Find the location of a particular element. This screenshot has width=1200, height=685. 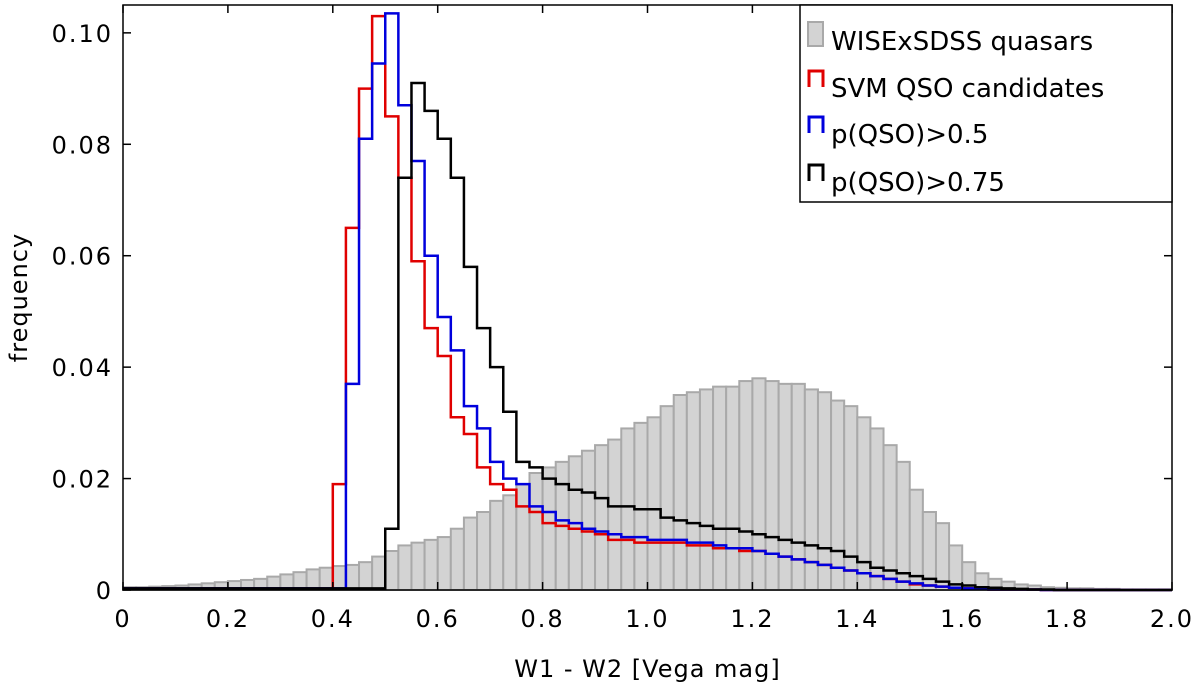

x-tick-label: 1.2 is located at coordinates (752, 619).